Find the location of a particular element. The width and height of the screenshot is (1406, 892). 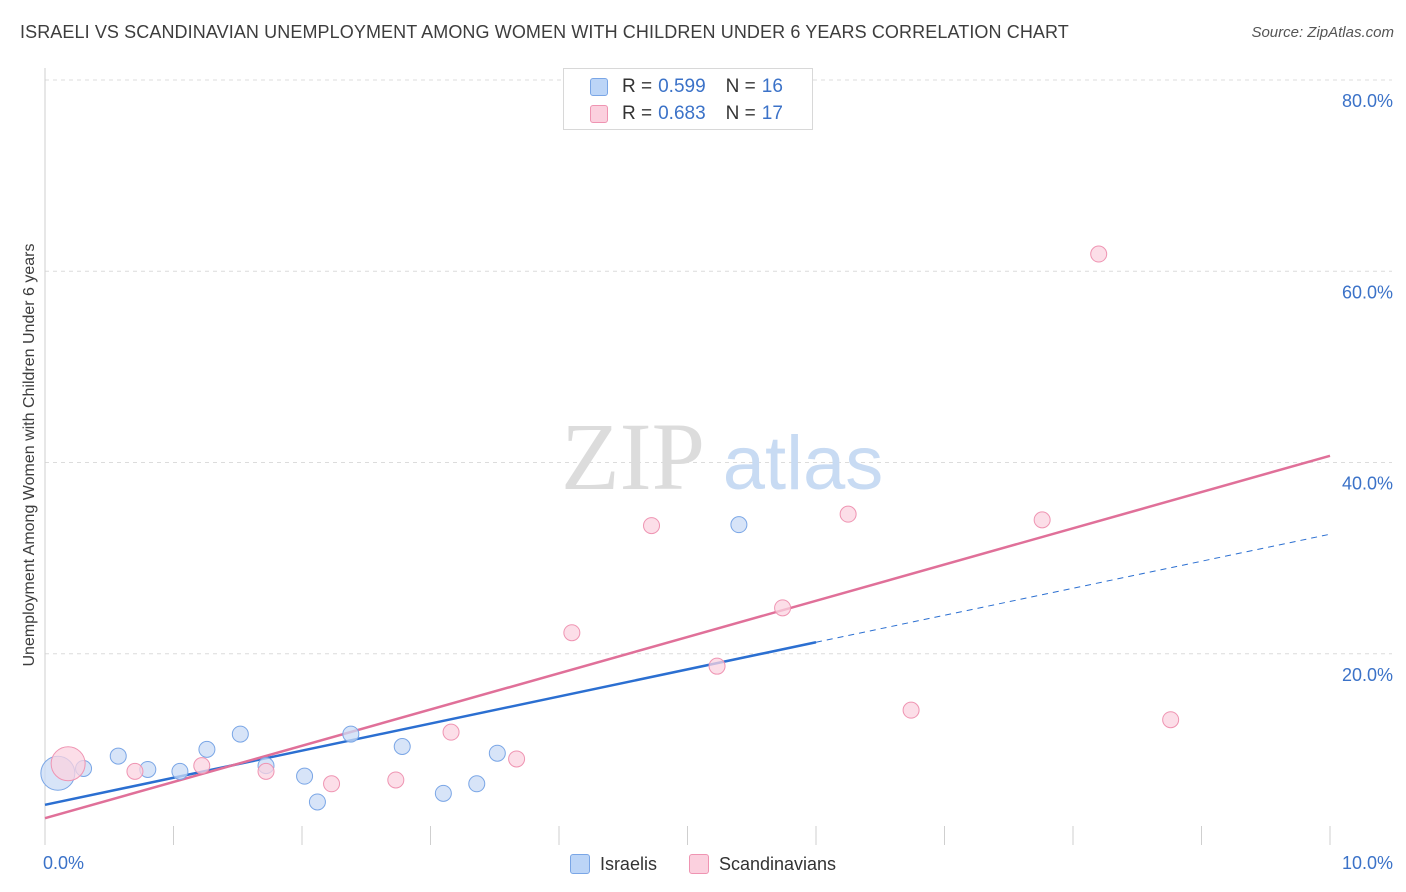

x-tick-label: 0.0% is located at coordinates (63, 863).